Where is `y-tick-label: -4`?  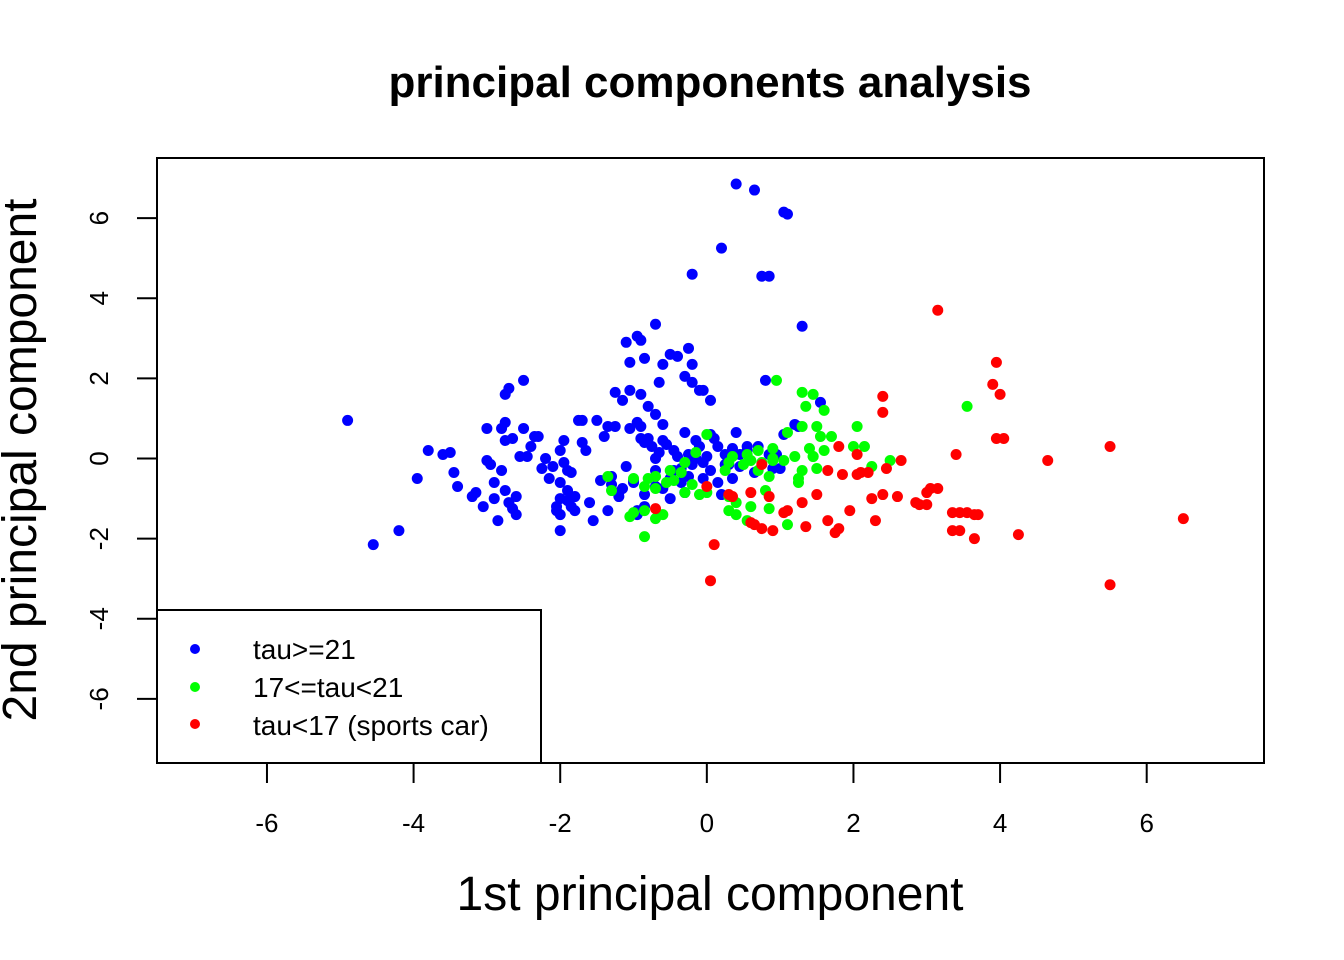
y-tick-label: -4 is located at coordinates (99, 618).